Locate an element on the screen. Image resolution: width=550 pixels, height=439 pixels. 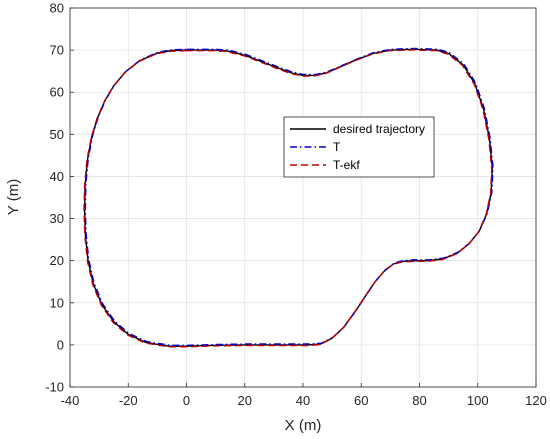
y-tick-label: 60 is located at coordinates (57, 92).